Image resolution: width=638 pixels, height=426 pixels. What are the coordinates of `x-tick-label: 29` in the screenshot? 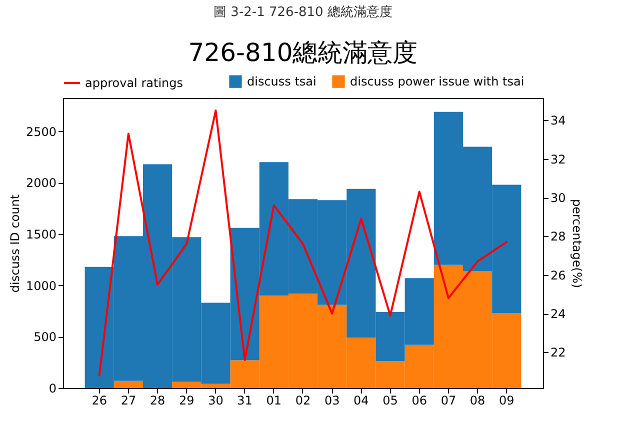 It's located at (186, 401).